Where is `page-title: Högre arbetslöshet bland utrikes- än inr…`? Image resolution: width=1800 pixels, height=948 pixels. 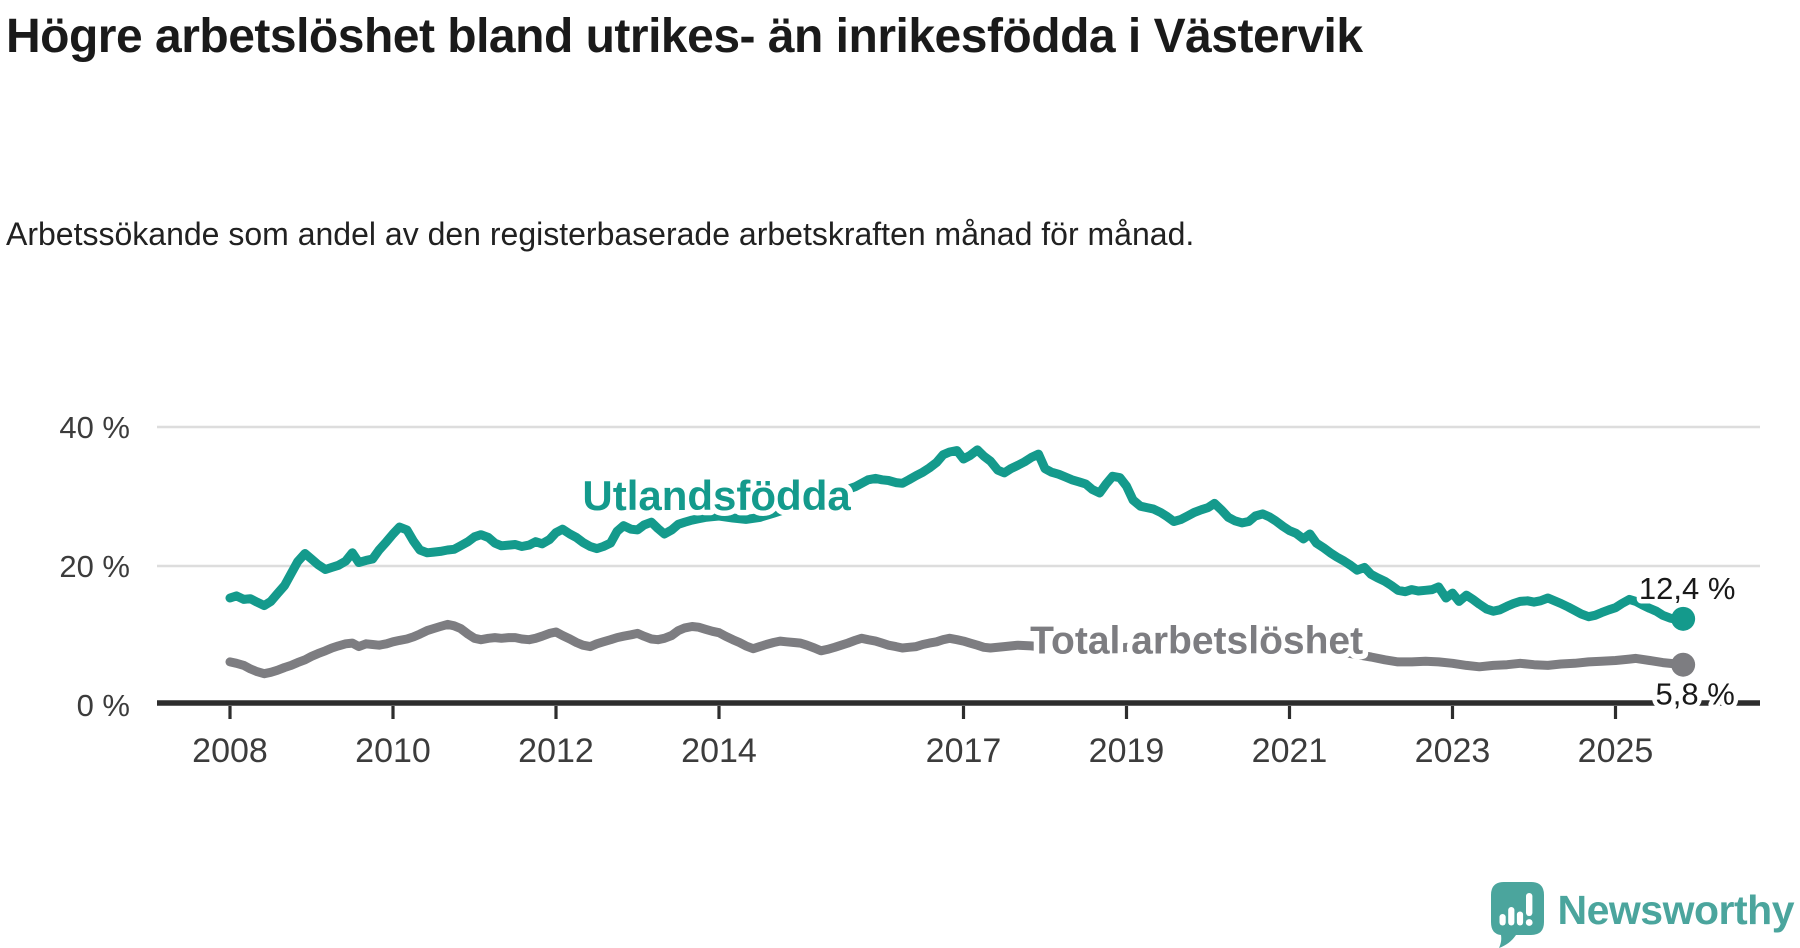
page-title: Högre arbetslöshet bland utrikes- än inr… is located at coordinates (684, 36).